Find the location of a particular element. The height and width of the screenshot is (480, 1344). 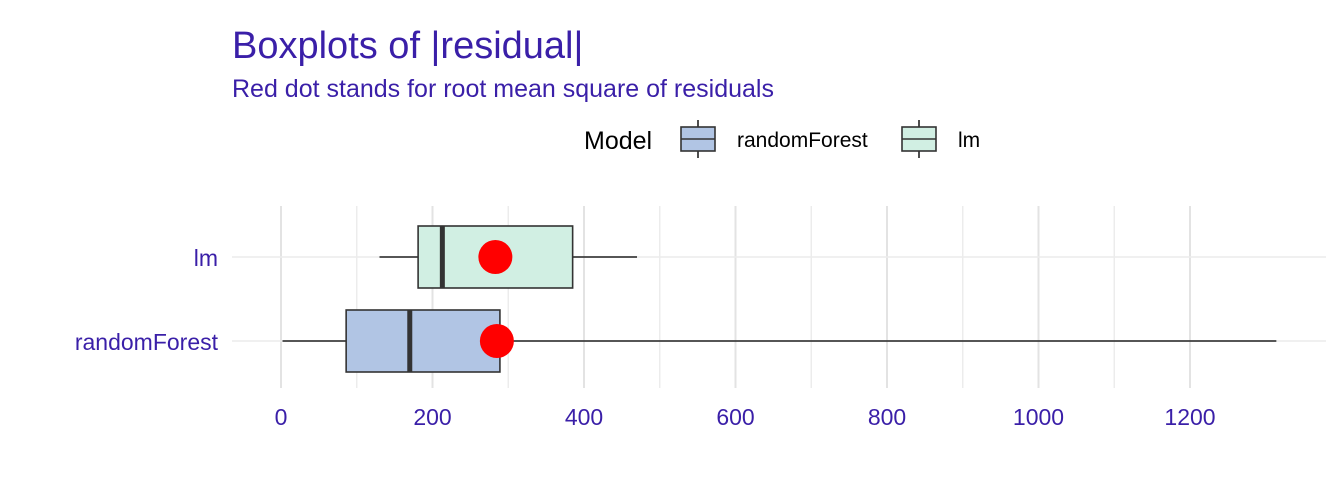

category-label: lm is located at coordinates (206, 258).